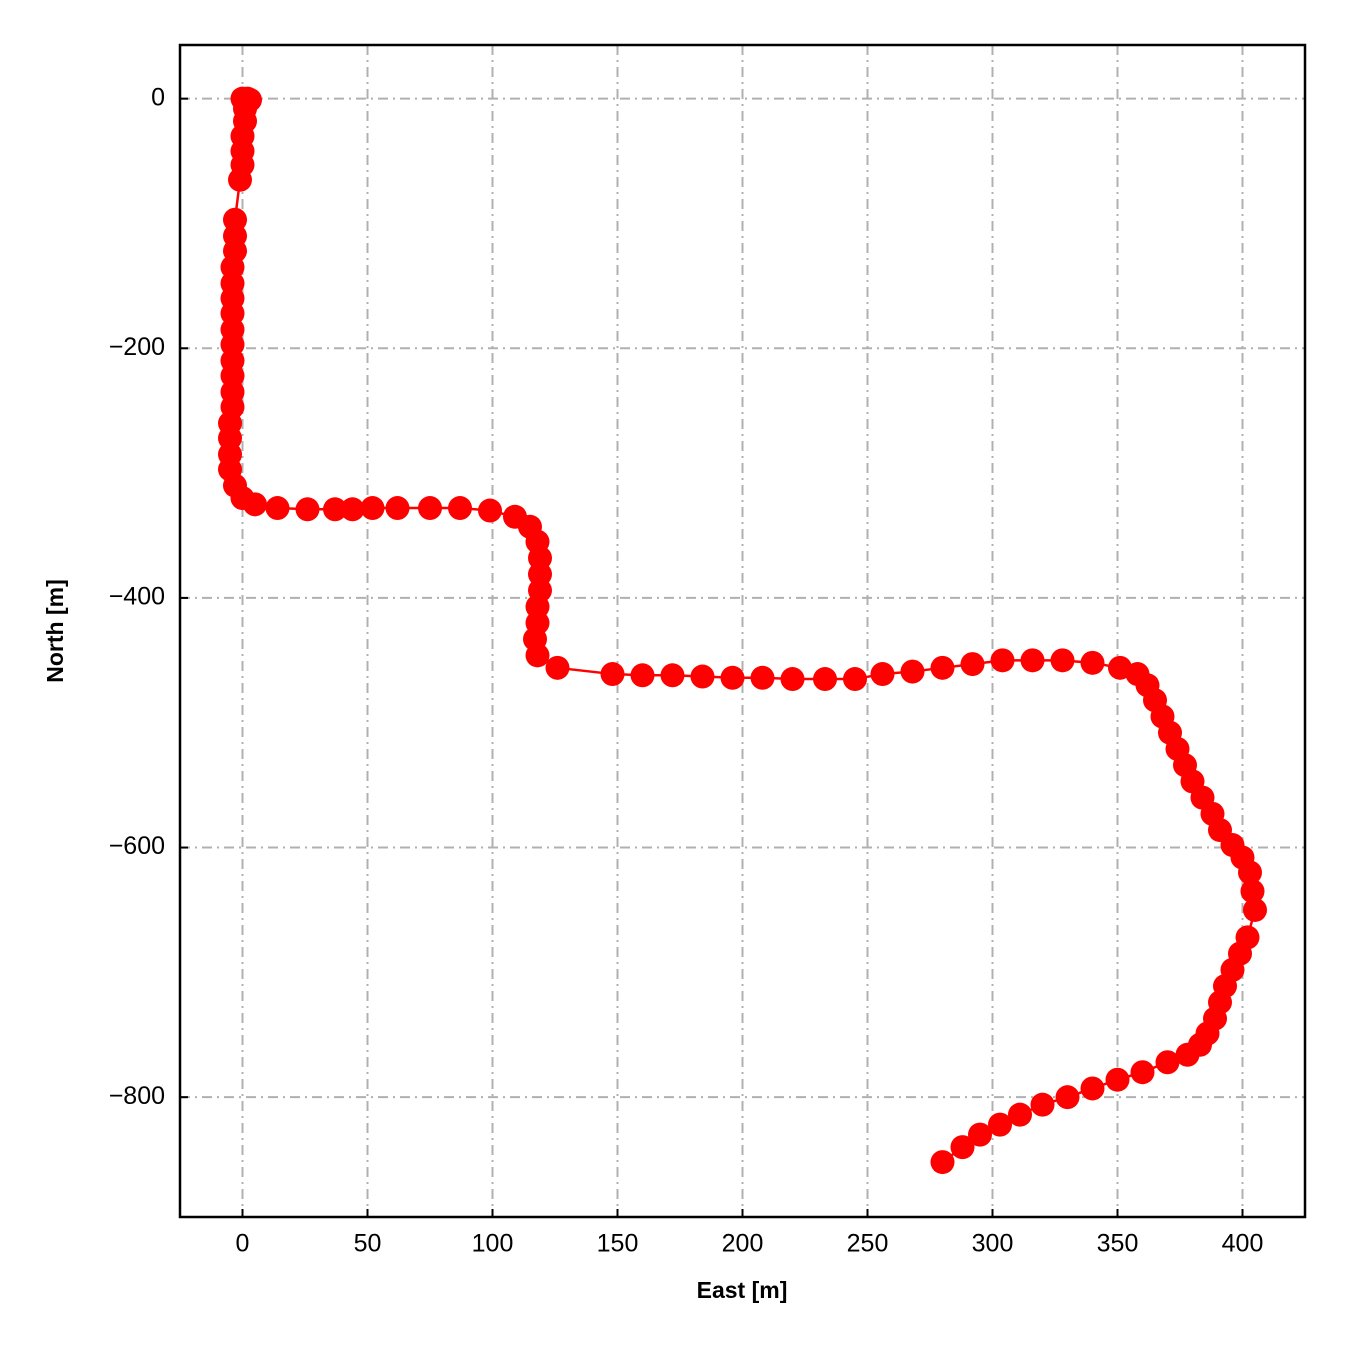  What do you see at coordinates (618, 1244) in the screenshot?
I see `x-tick-label: 150` at bounding box center [618, 1244].